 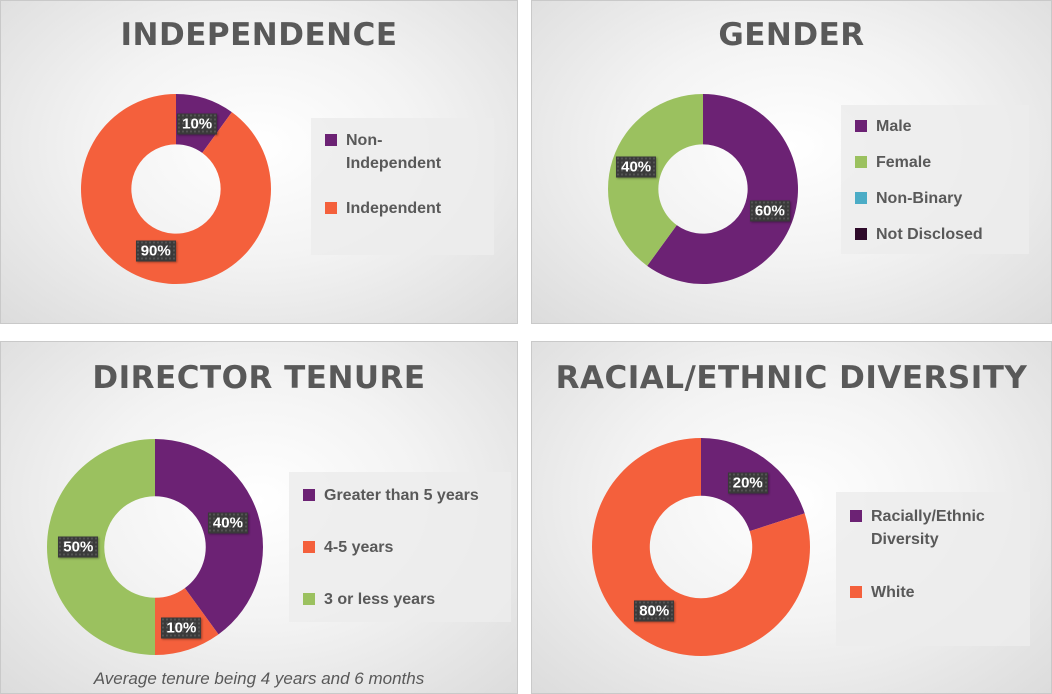 I want to click on legend-item-3-or-less-years: 3 or less years, so click(x=400, y=599).